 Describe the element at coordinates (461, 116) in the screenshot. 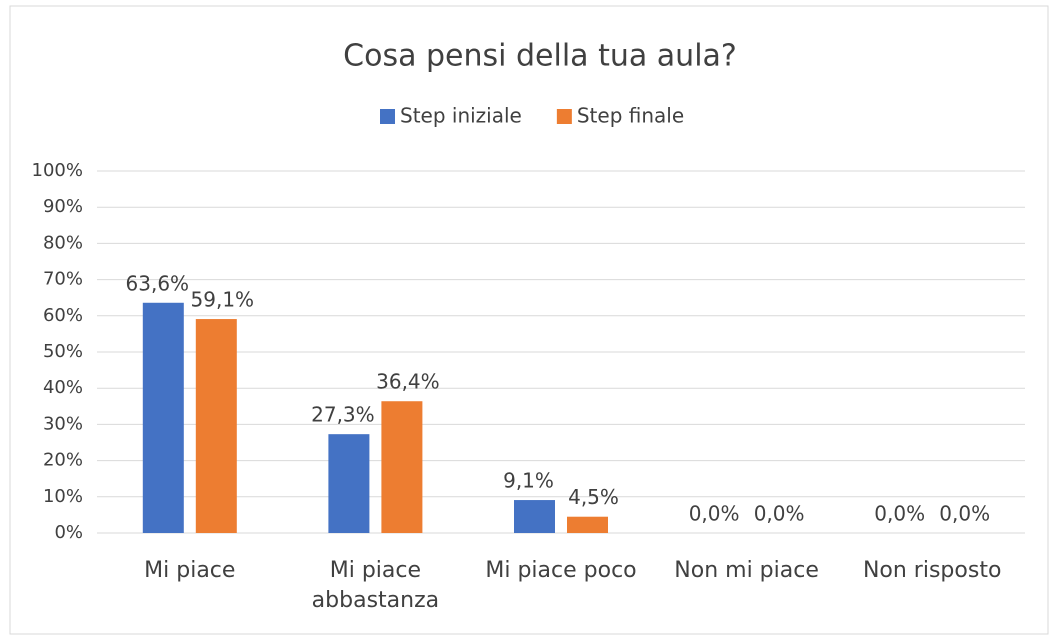

I see `legend-label: Step iniziale` at that location.